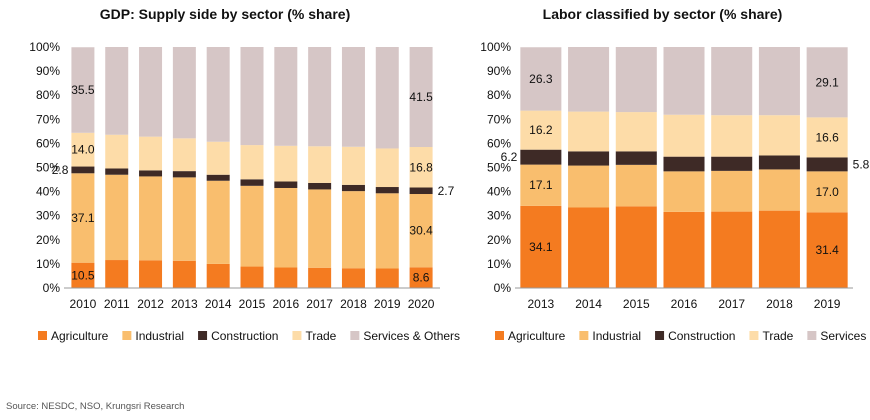 The width and height of the screenshot is (870, 420). What do you see at coordinates (616, 336) in the screenshot?
I see `legend-label: Industrial` at bounding box center [616, 336].